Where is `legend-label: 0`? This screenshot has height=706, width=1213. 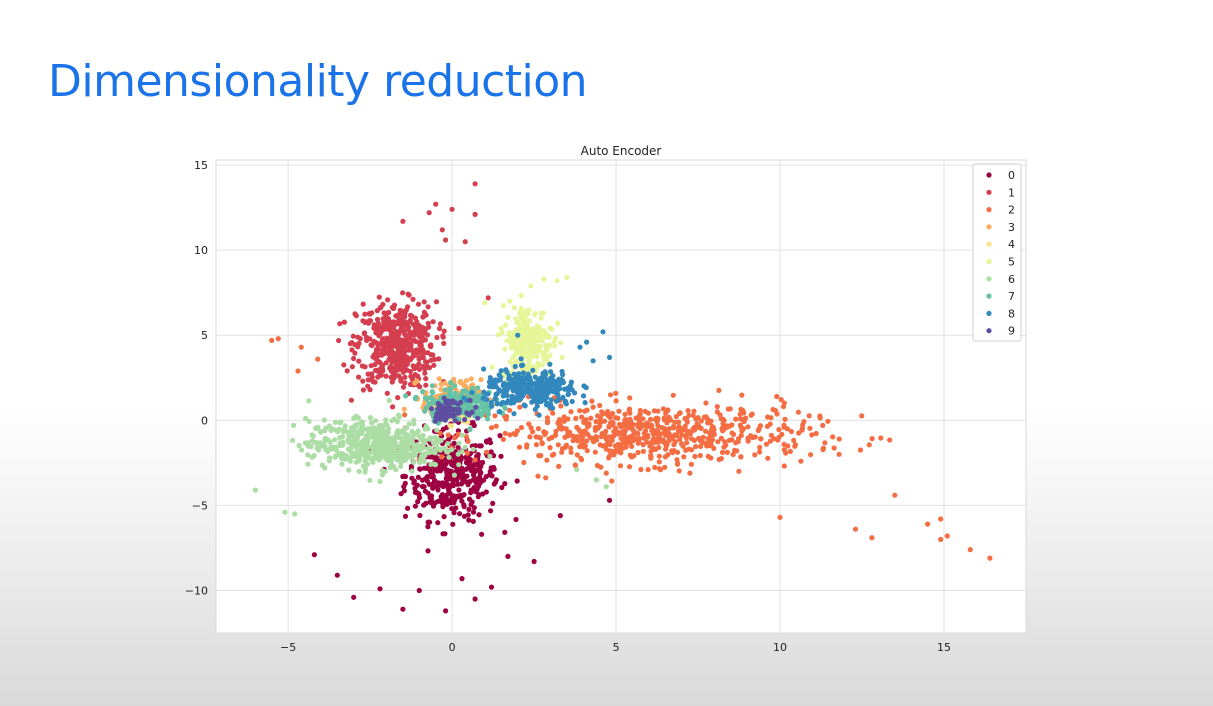
legend-label: 0 is located at coordinates (1011, 175).